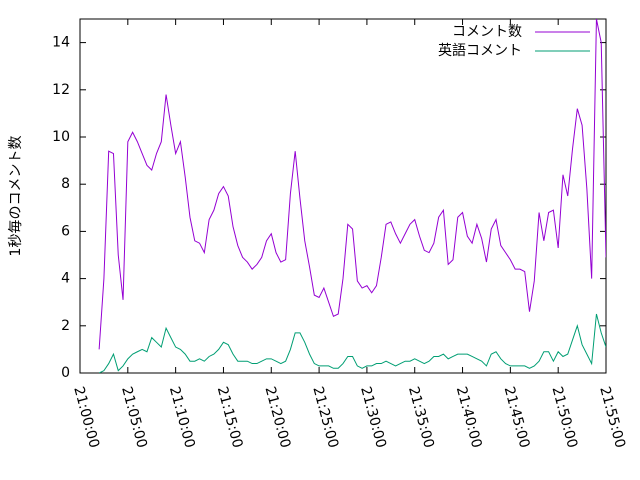 The height and width of the screenshot is (480, 640). Describe the element at coordinates (182, 417) in the screenshot. I see `x-tick-label: 21:10:00` at that location.